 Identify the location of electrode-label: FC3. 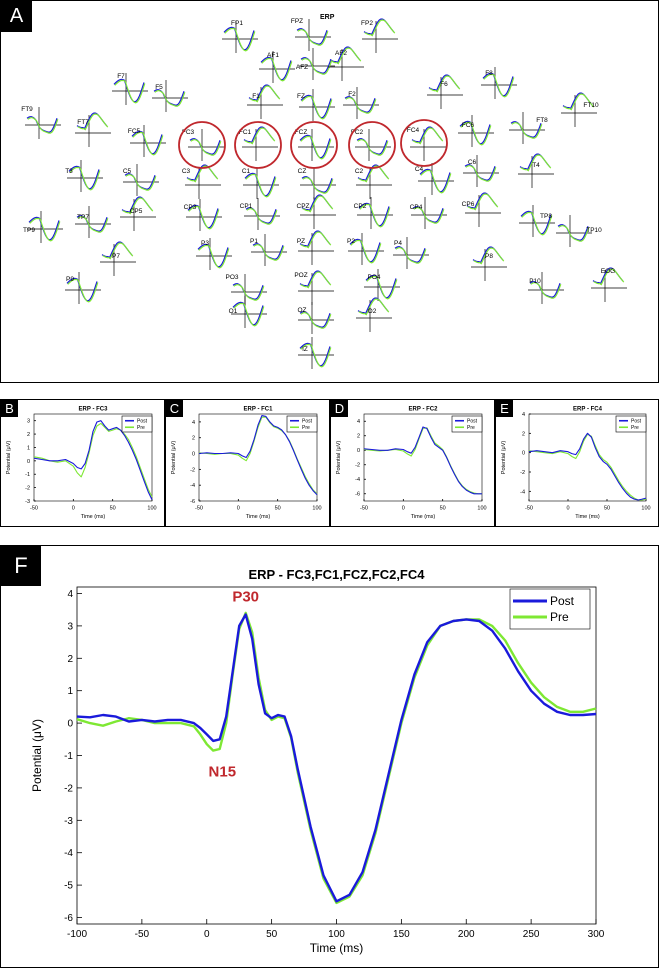
(188, 132).